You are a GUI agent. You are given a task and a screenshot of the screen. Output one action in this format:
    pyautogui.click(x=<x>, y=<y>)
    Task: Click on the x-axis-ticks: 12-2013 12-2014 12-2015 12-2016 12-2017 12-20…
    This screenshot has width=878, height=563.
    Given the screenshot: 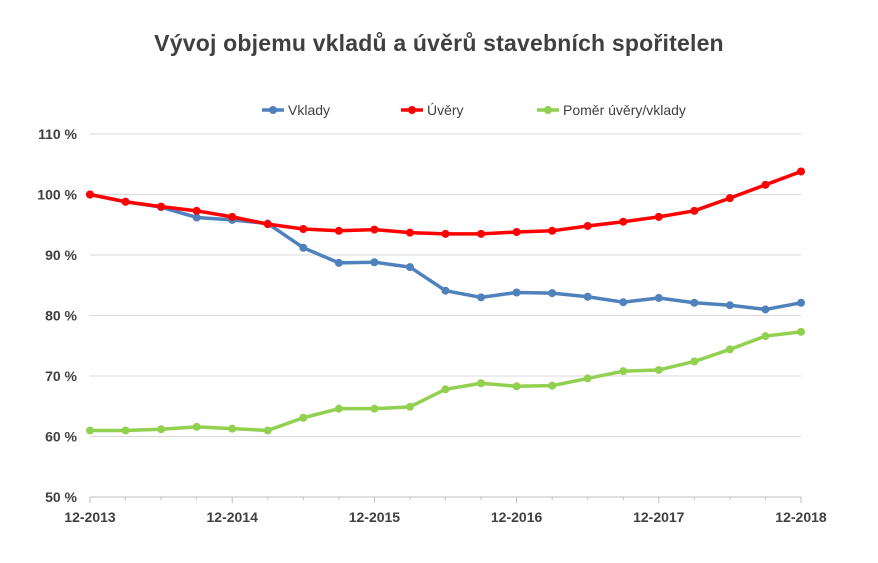 What is the action you would take?
    pyautogui.click(x=445, y=511)
    